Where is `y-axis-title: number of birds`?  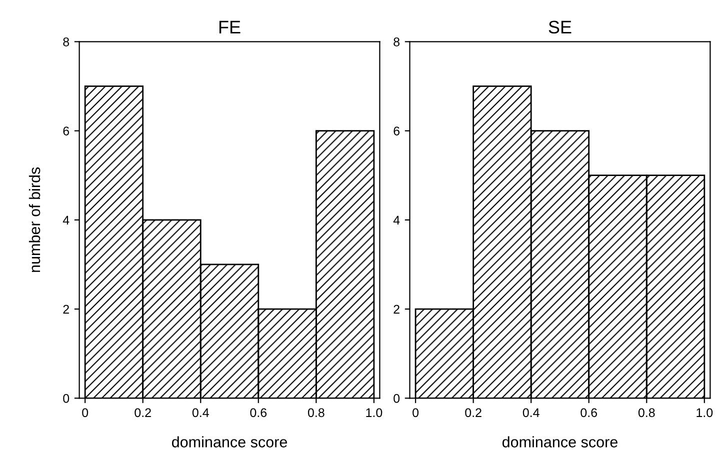
y-axis-title: number of birds is located at coordinates (34, 219).